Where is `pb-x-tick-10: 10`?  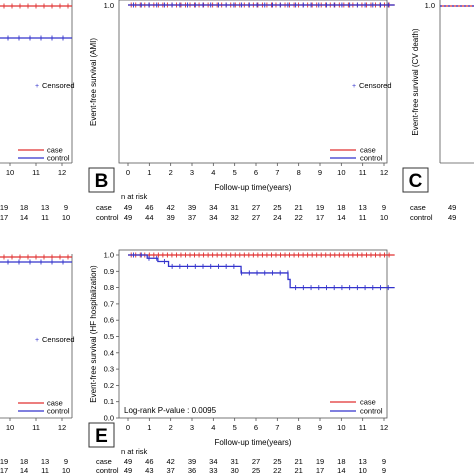 pb-x-tick-10: 10 is located at coordinates (341, 172).